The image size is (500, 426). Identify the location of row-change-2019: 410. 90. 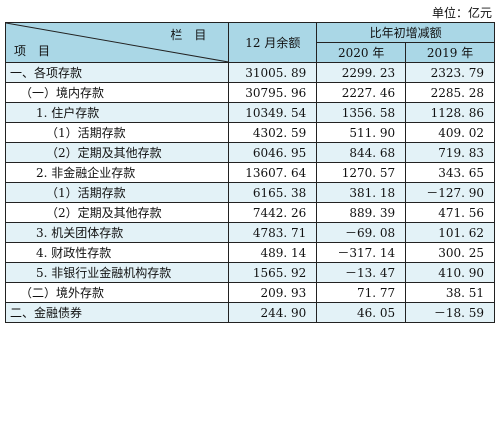
(450, 272).